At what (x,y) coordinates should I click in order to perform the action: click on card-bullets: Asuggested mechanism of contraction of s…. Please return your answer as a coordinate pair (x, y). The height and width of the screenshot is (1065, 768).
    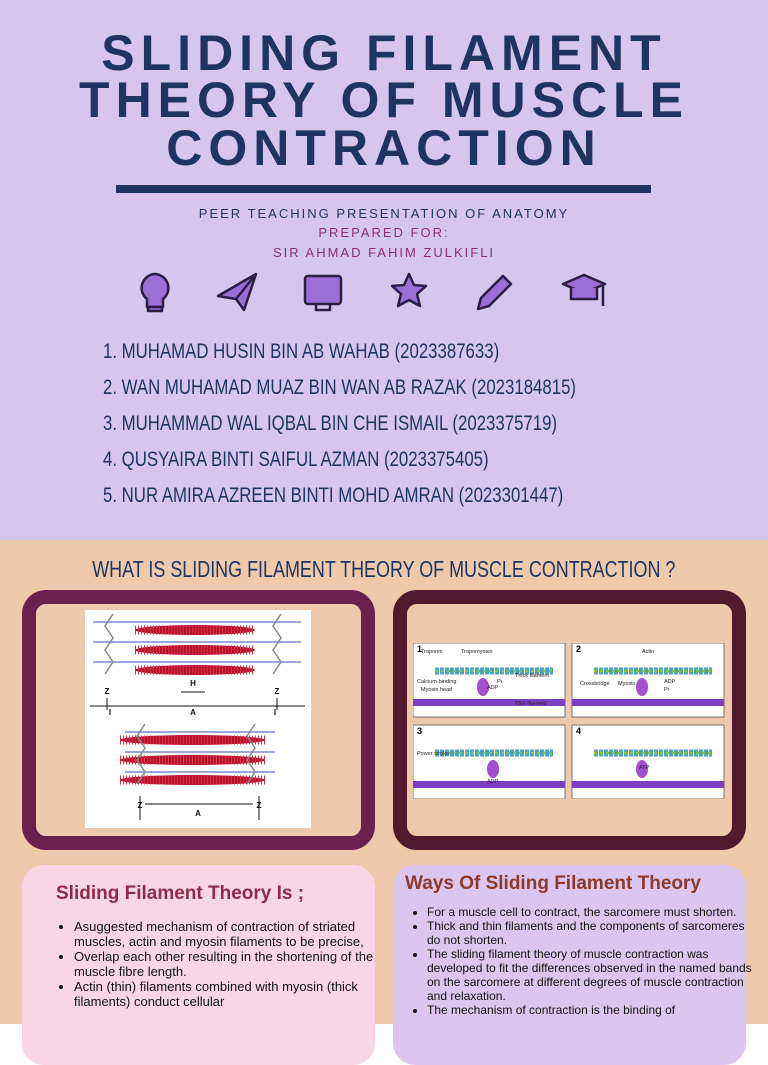
    Looking at the image, I should click on (215, 964).